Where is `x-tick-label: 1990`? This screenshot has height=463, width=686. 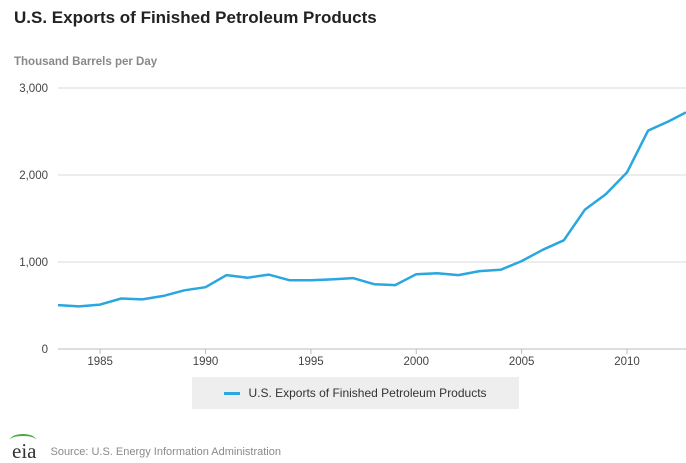 x-tick-label: 1990 is located at coordinates (206, 362).